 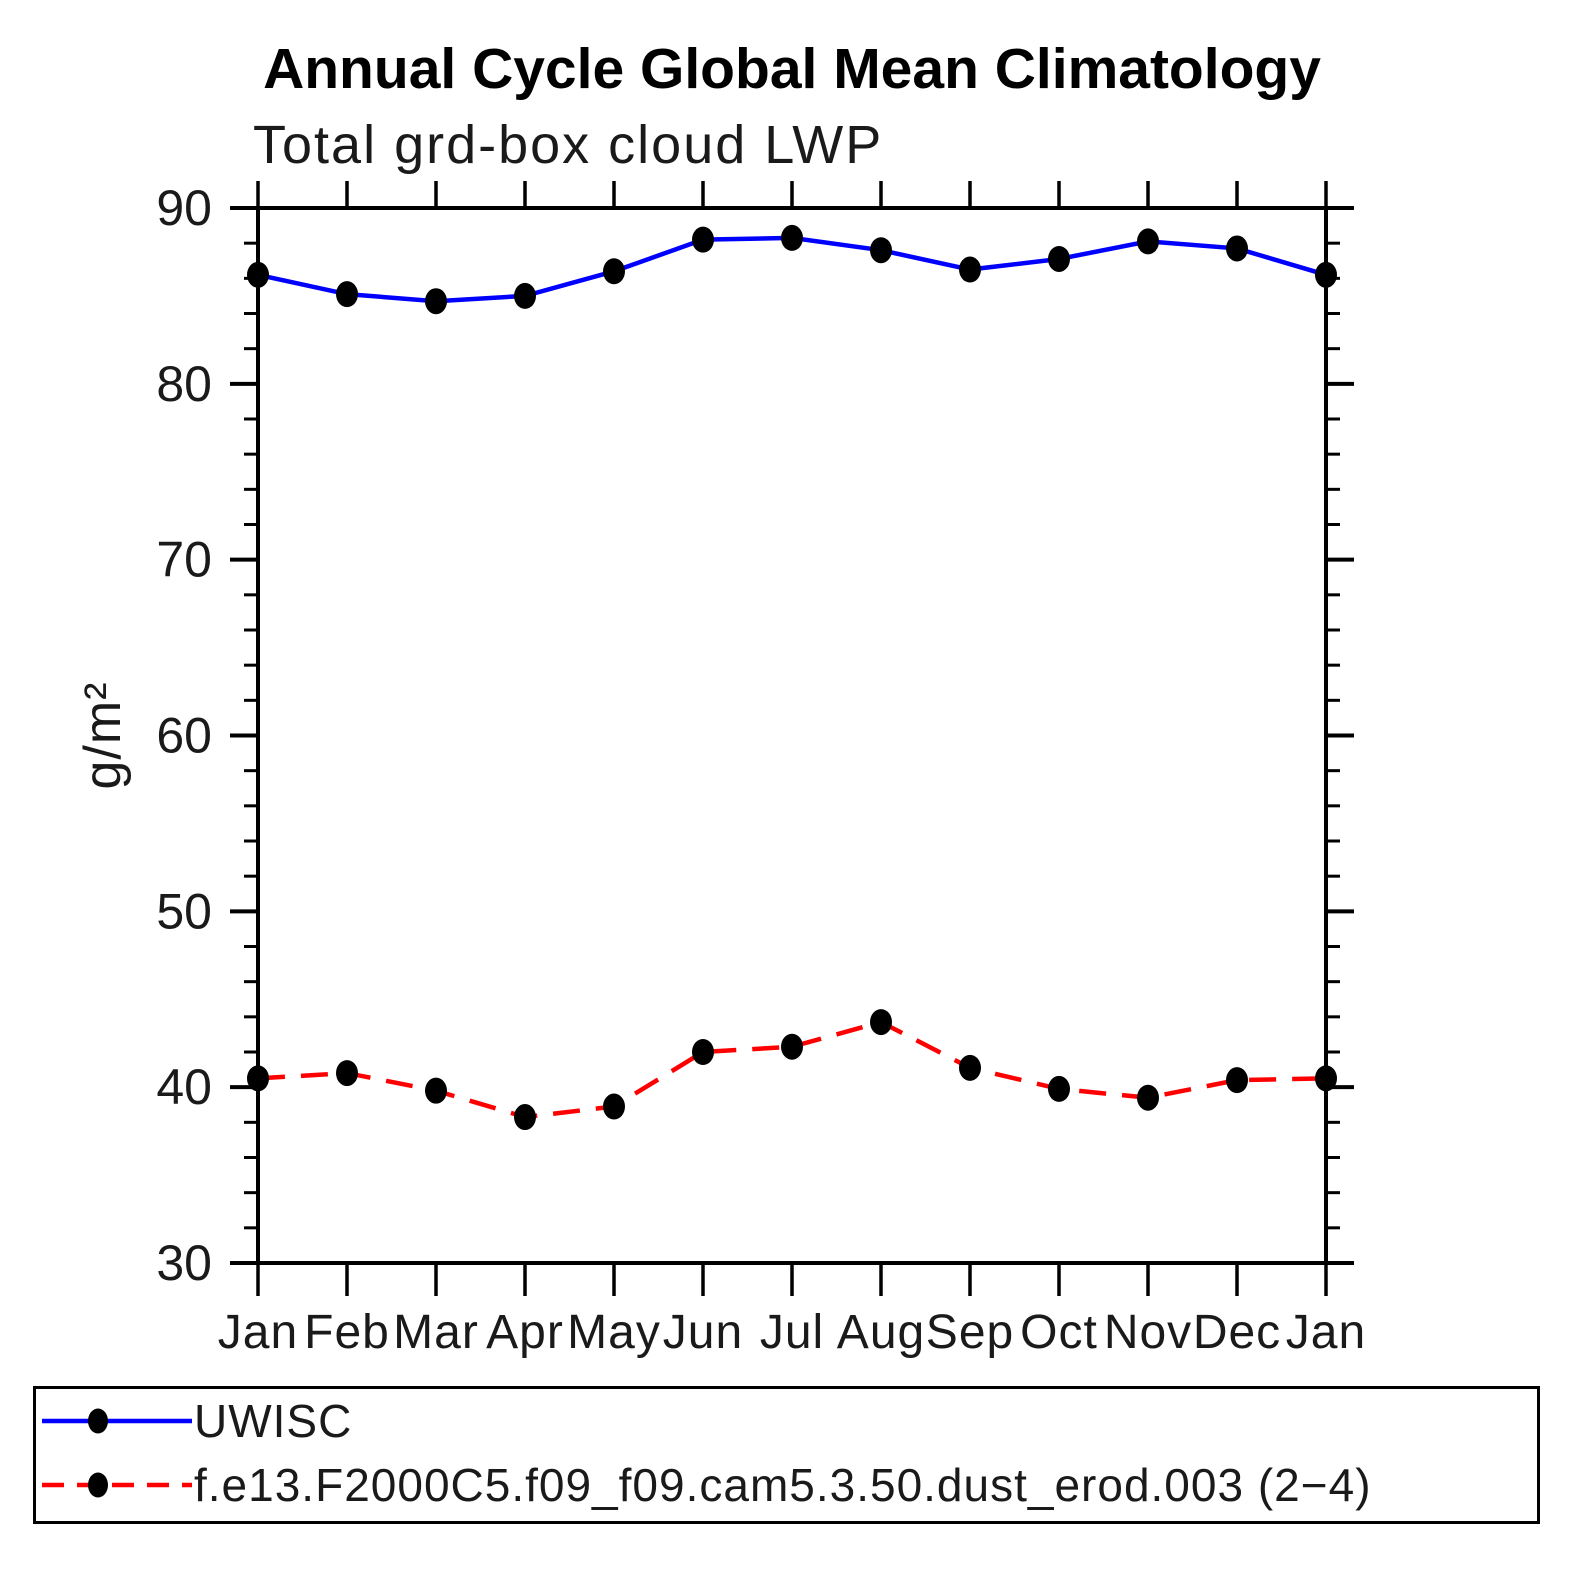 What do you see at coordinates (103, 736) in the screenshot?
I see `y-axis-label: g/m²` at bounding box center [103, 736].